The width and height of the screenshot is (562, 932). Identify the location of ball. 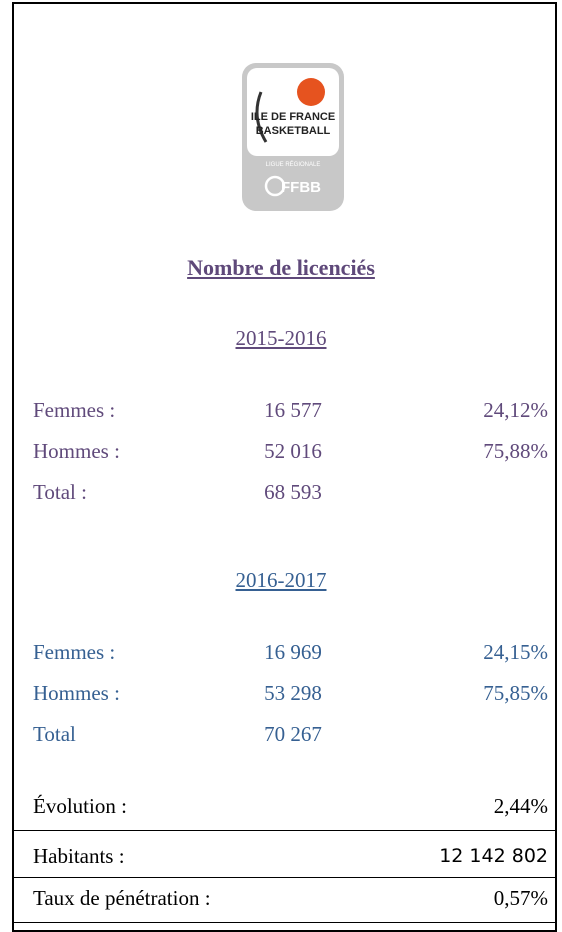
(311, 92).